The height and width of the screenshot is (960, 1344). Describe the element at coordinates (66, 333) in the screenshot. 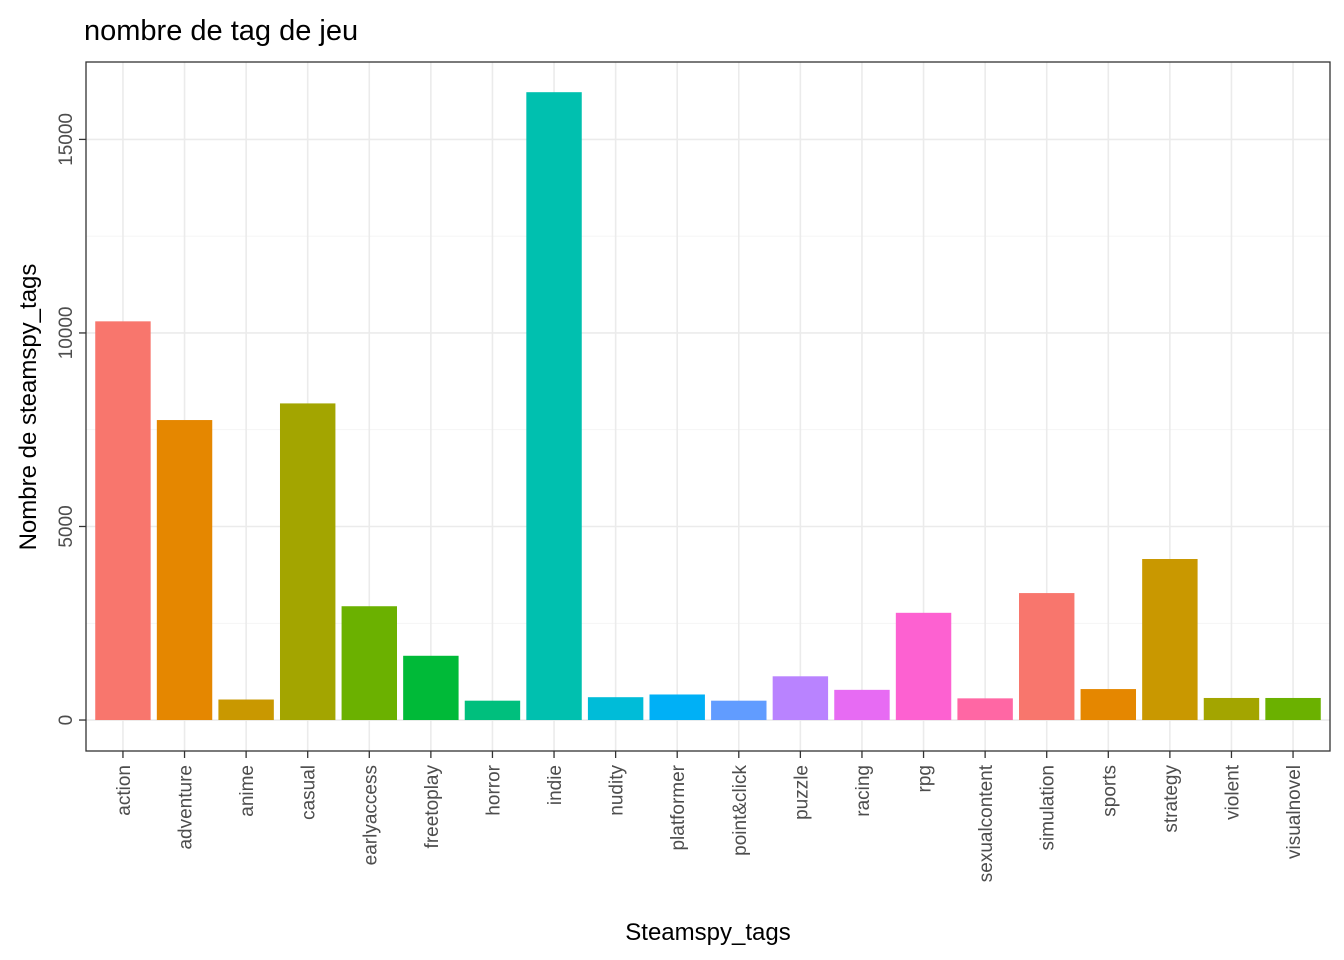

I see `y-tick-label: 10000` at that location.